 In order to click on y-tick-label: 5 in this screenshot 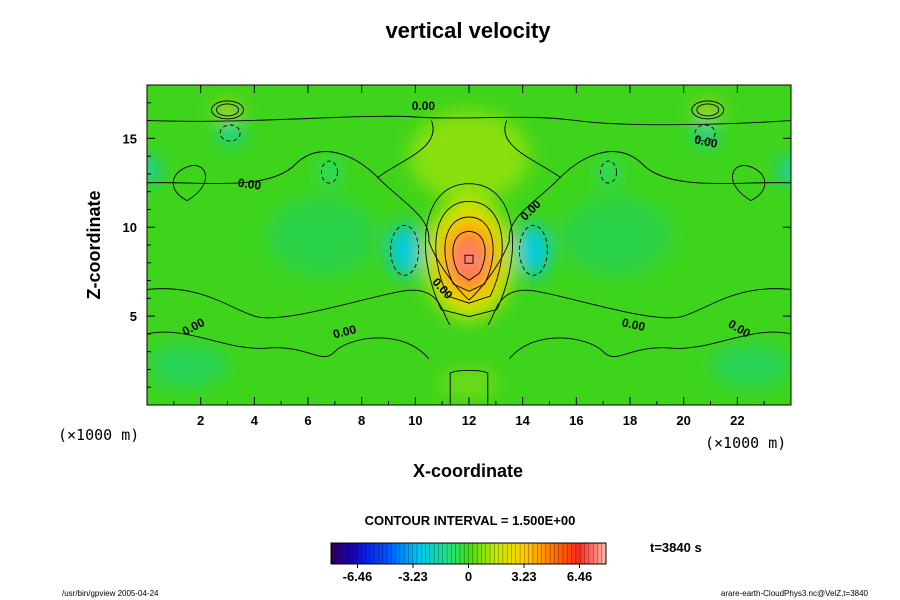, I will do `click(133, 316)`.